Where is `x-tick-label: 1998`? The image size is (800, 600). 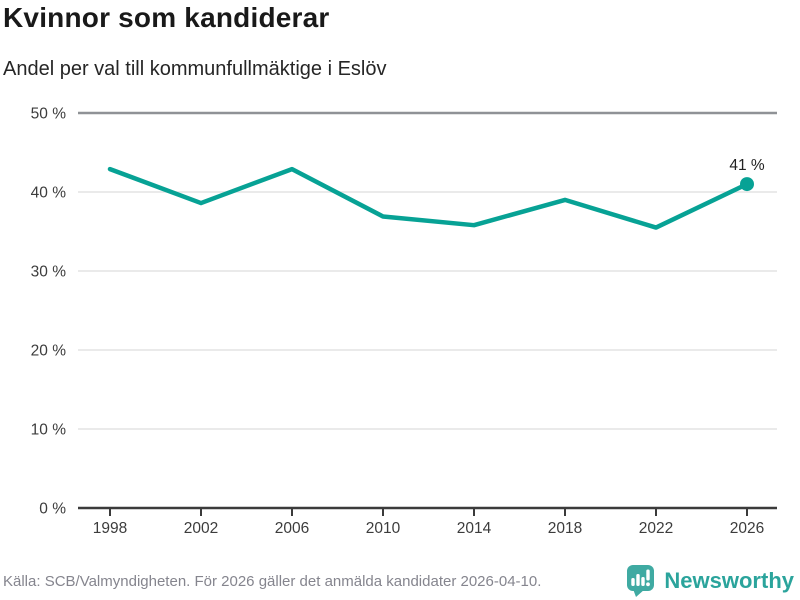
x-tick-label: 1998 is located at coordinates (110, 528).